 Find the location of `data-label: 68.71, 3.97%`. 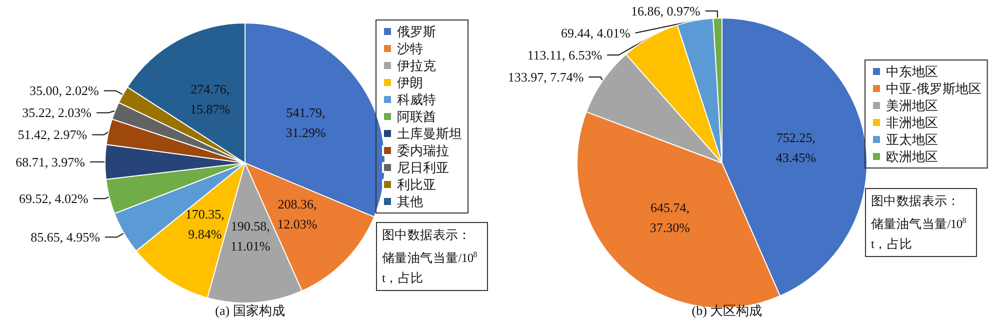

data-label: 68.71, 3.97% is located at coordinates (51, 162).